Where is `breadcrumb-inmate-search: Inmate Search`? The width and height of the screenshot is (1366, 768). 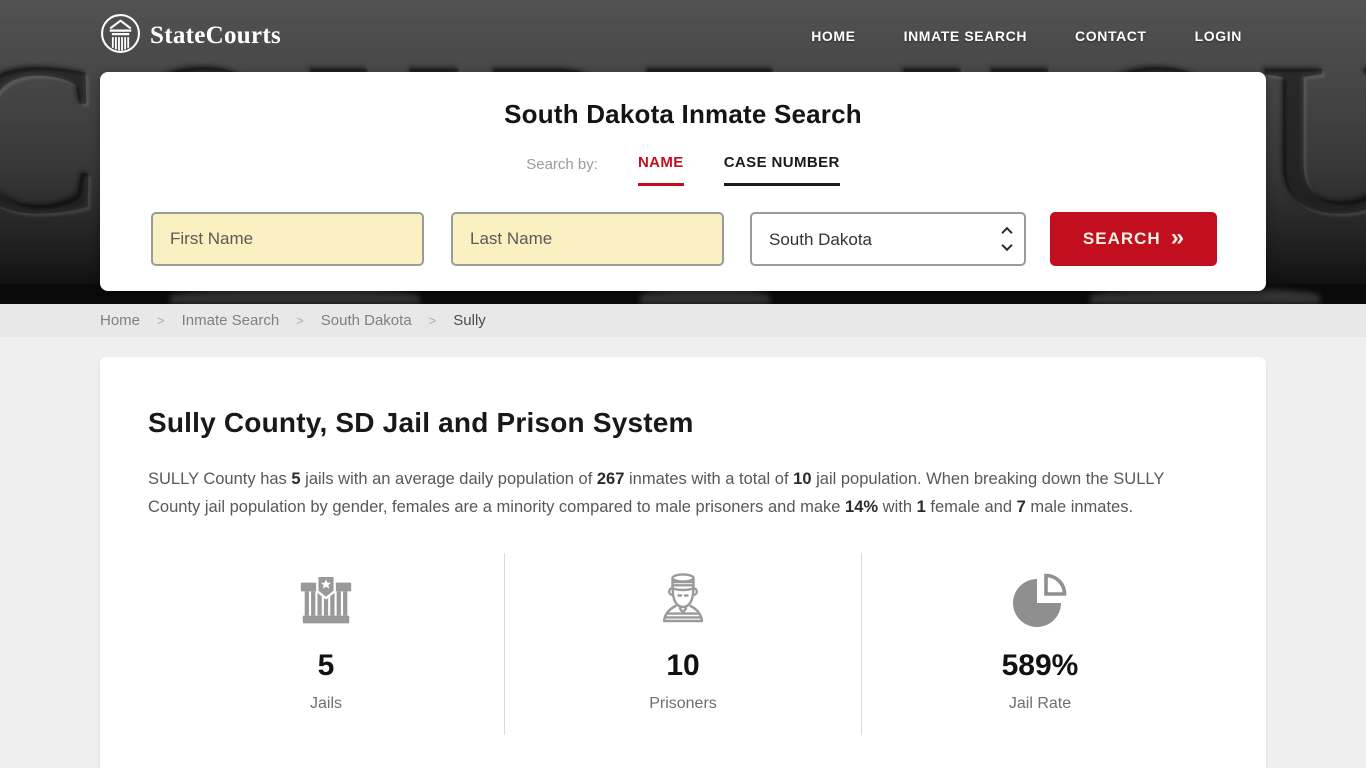 breadcrumb-inmate-search: Inmate Search is located at coordinates (230, 320).